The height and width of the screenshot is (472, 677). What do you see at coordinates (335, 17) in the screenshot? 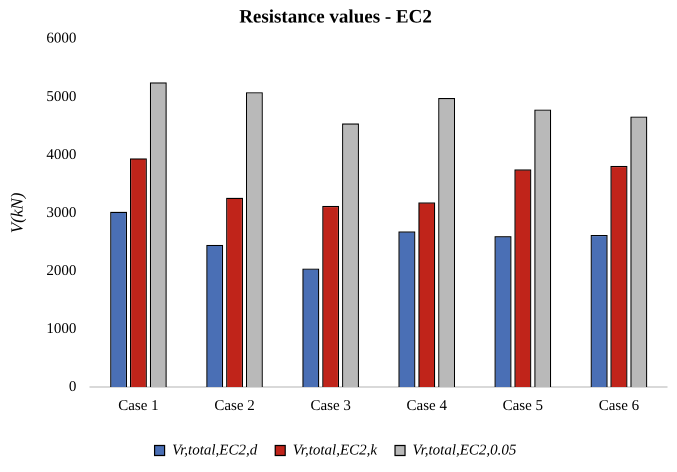
I see `chart-title: Resistance values - EC2` at bounding box center [335, 17].